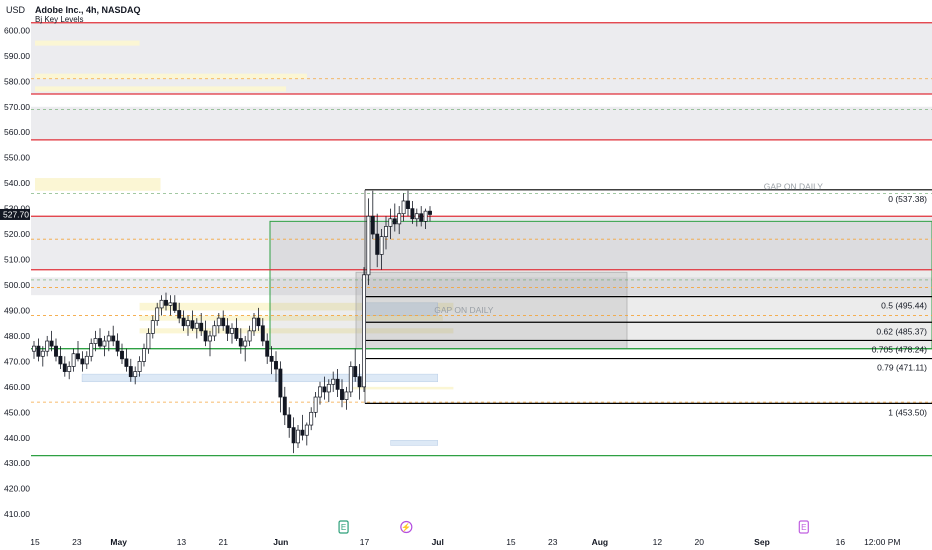  I want to click on gap-annotation: GAP ON DAILY, so click(464, 310).